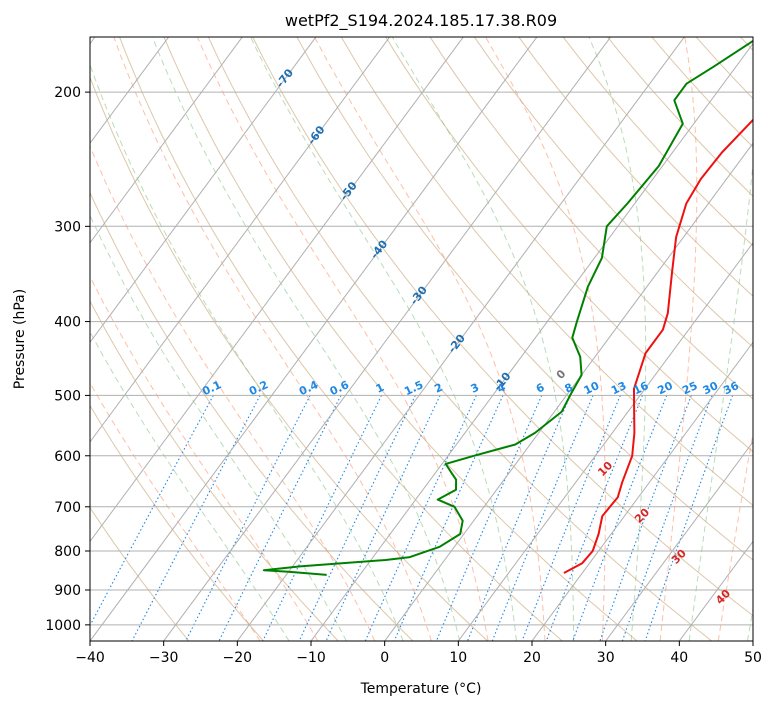 The height and width of the screenshot is (708, 775). What do you see at coordinates (311, 658) in the screenshot?
I see `x-tick-label: −10` at bounding box center [311, 658].